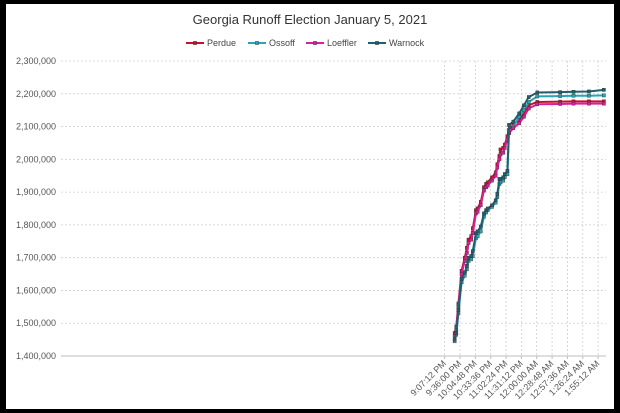 The width and height of the screenshot is (620, 413). I want to click on y-tick-label: 2,300,000, so click(36, 61).